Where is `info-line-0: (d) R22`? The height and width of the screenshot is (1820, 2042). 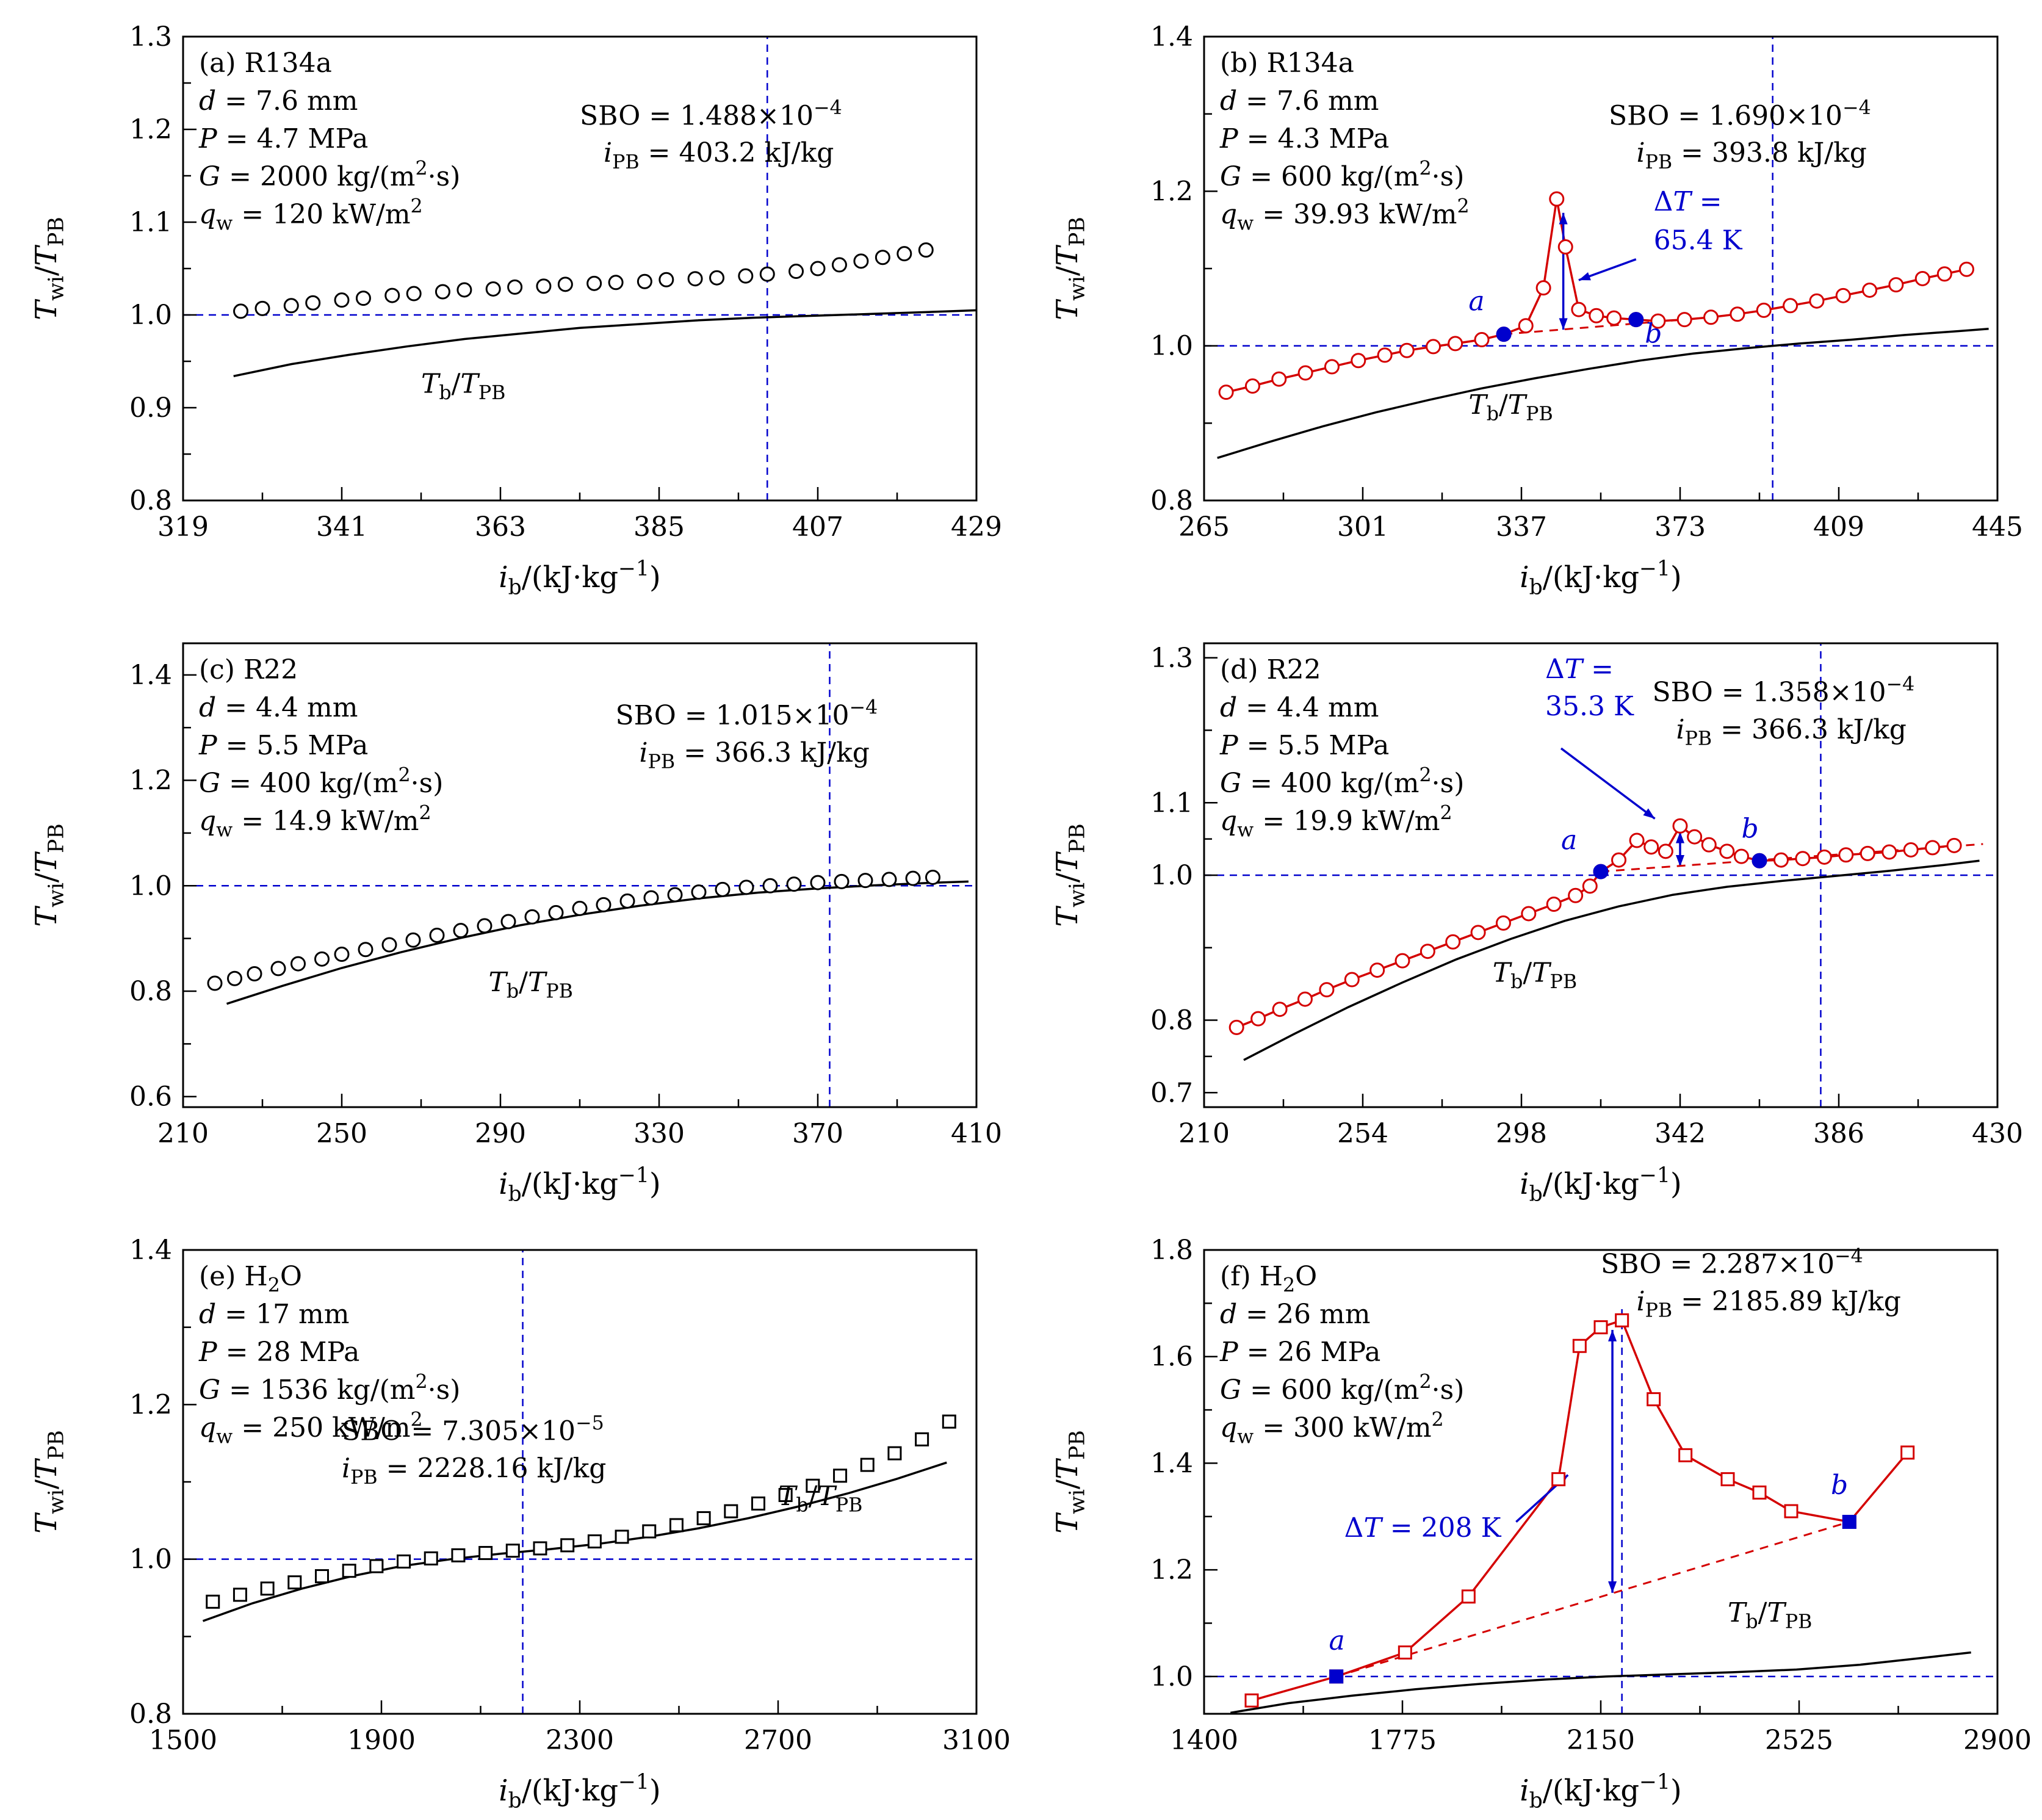
info-line-0: (d) R22 is located at coordinates (1270, 670).